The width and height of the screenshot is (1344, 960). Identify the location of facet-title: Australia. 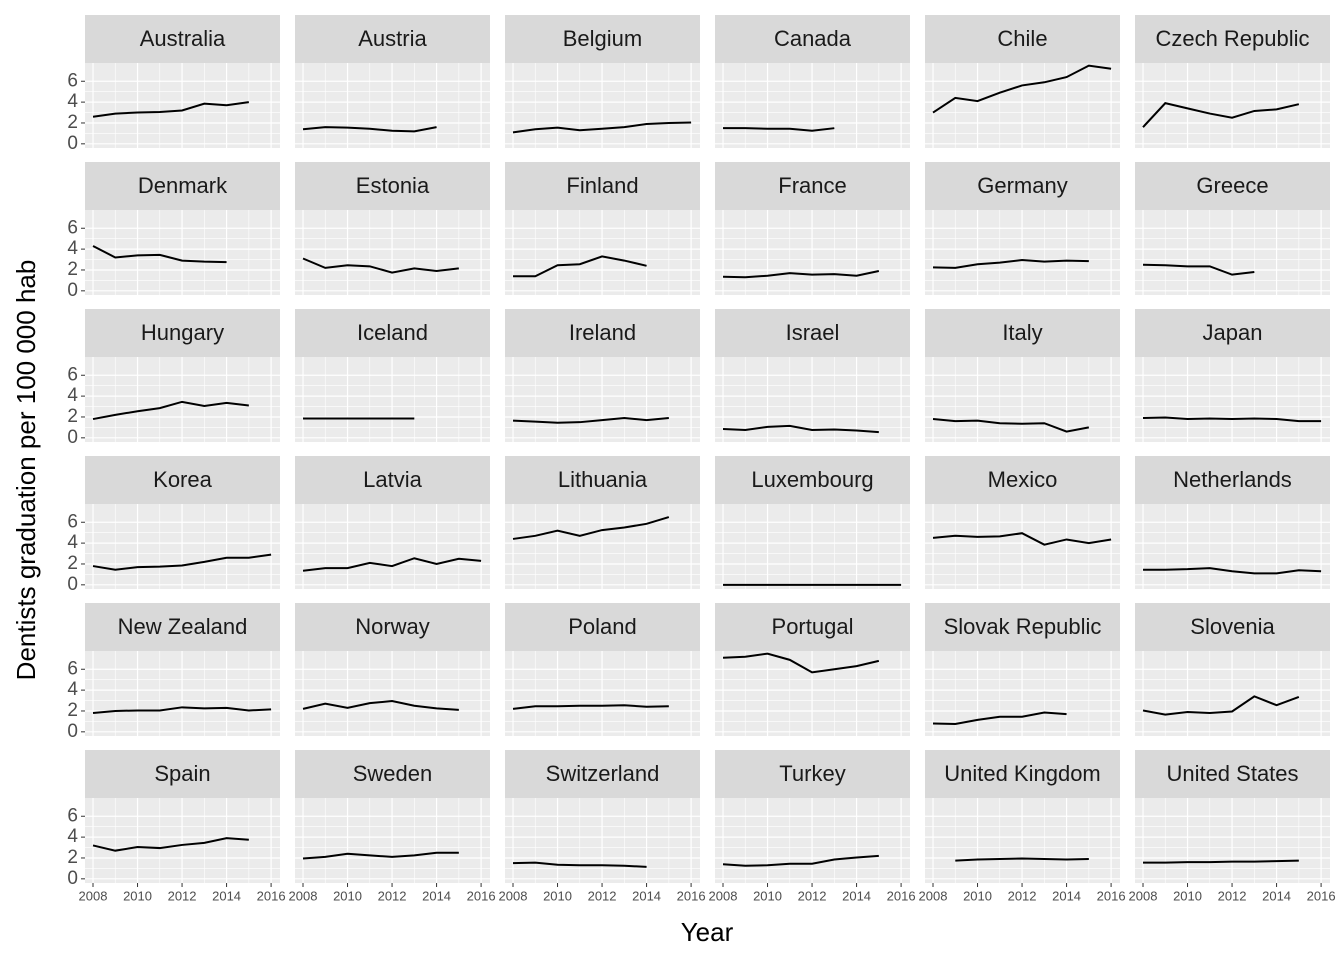
(183, 38).